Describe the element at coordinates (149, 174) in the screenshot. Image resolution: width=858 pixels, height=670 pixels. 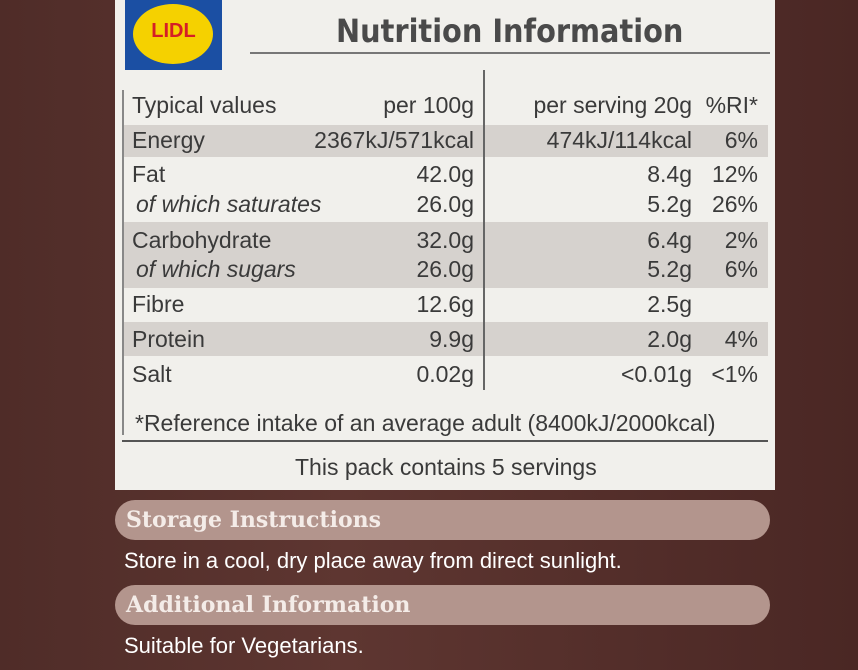
I see `row-label: Fat` at that location.